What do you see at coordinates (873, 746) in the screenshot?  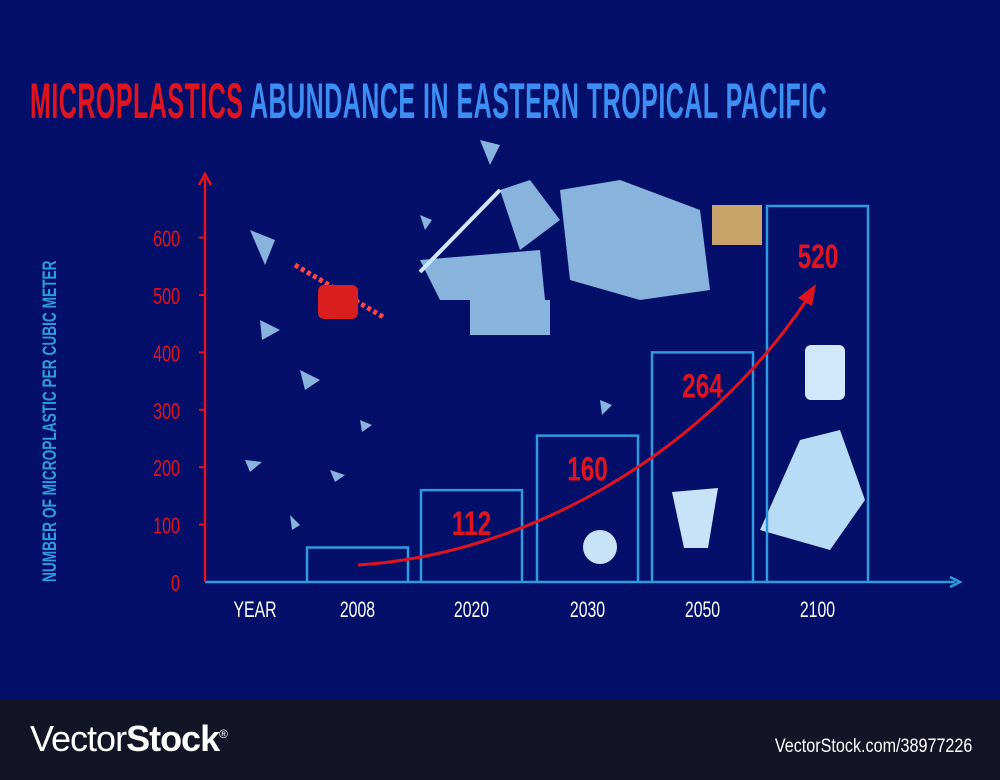 I see `image-reference: VectorStock.com/38977226` at bounding box center [873, 746].